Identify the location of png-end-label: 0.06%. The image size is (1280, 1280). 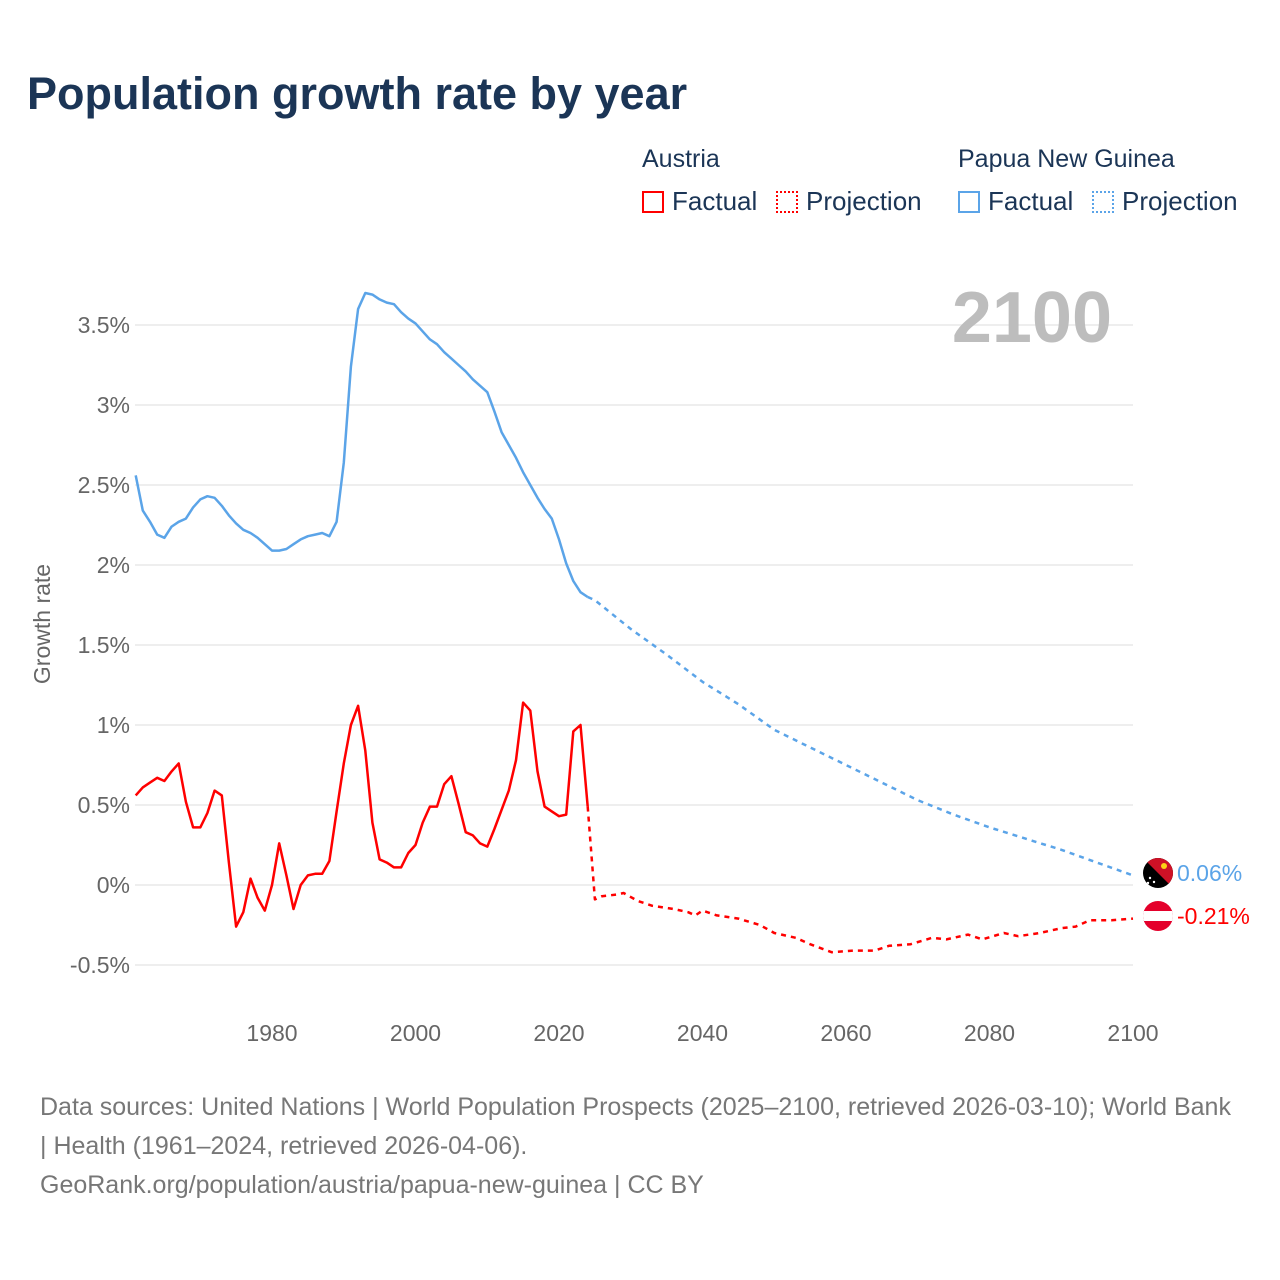
(1209, 873).